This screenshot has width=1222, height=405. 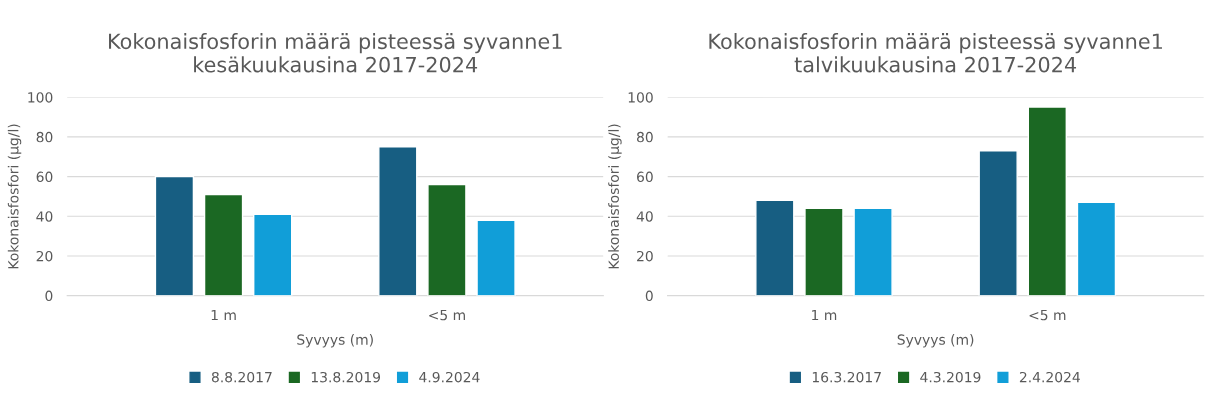 What do you see at coordinates (335, 53) in the screenshot?
I see `chart-title: Kokonaisfosforin määrä pisteessä syvanne1 kesäkuukausina 2017-2024` at bounding box center [335, 53].